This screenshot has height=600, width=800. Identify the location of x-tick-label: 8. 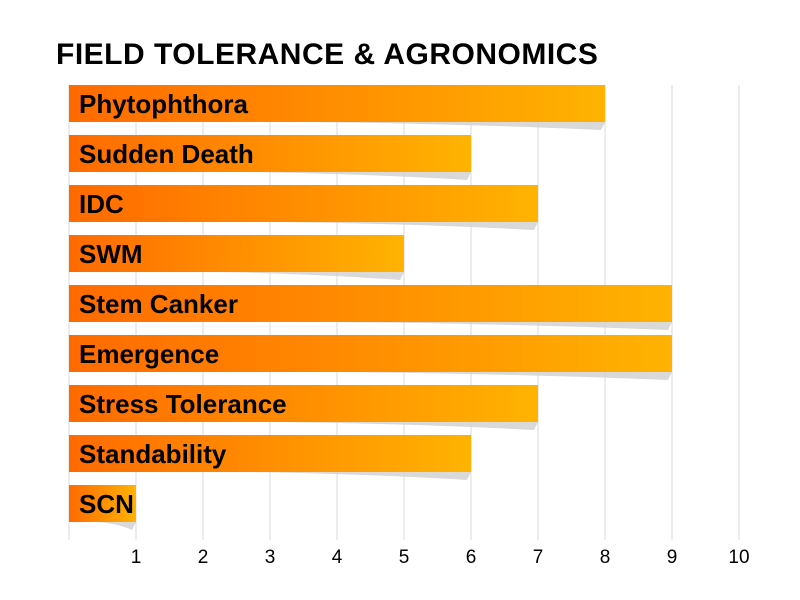
(605, 557).